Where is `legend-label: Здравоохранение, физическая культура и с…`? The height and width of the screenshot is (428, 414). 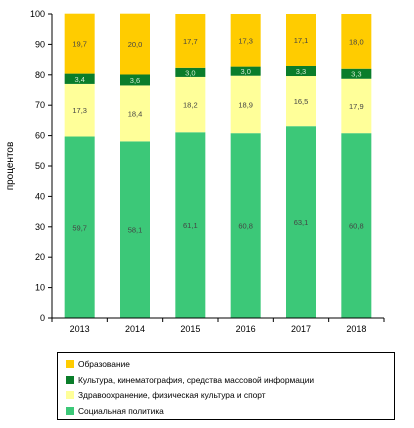
legend-label: Здравоохранение, физическая культура и с… is located at coordinates (172, 395).